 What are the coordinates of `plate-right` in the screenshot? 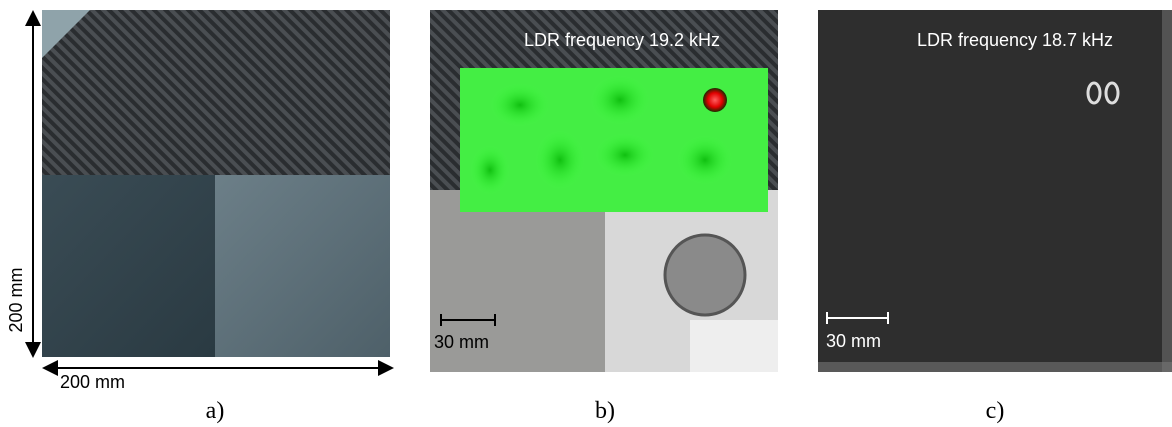 It's located at (302, 266).